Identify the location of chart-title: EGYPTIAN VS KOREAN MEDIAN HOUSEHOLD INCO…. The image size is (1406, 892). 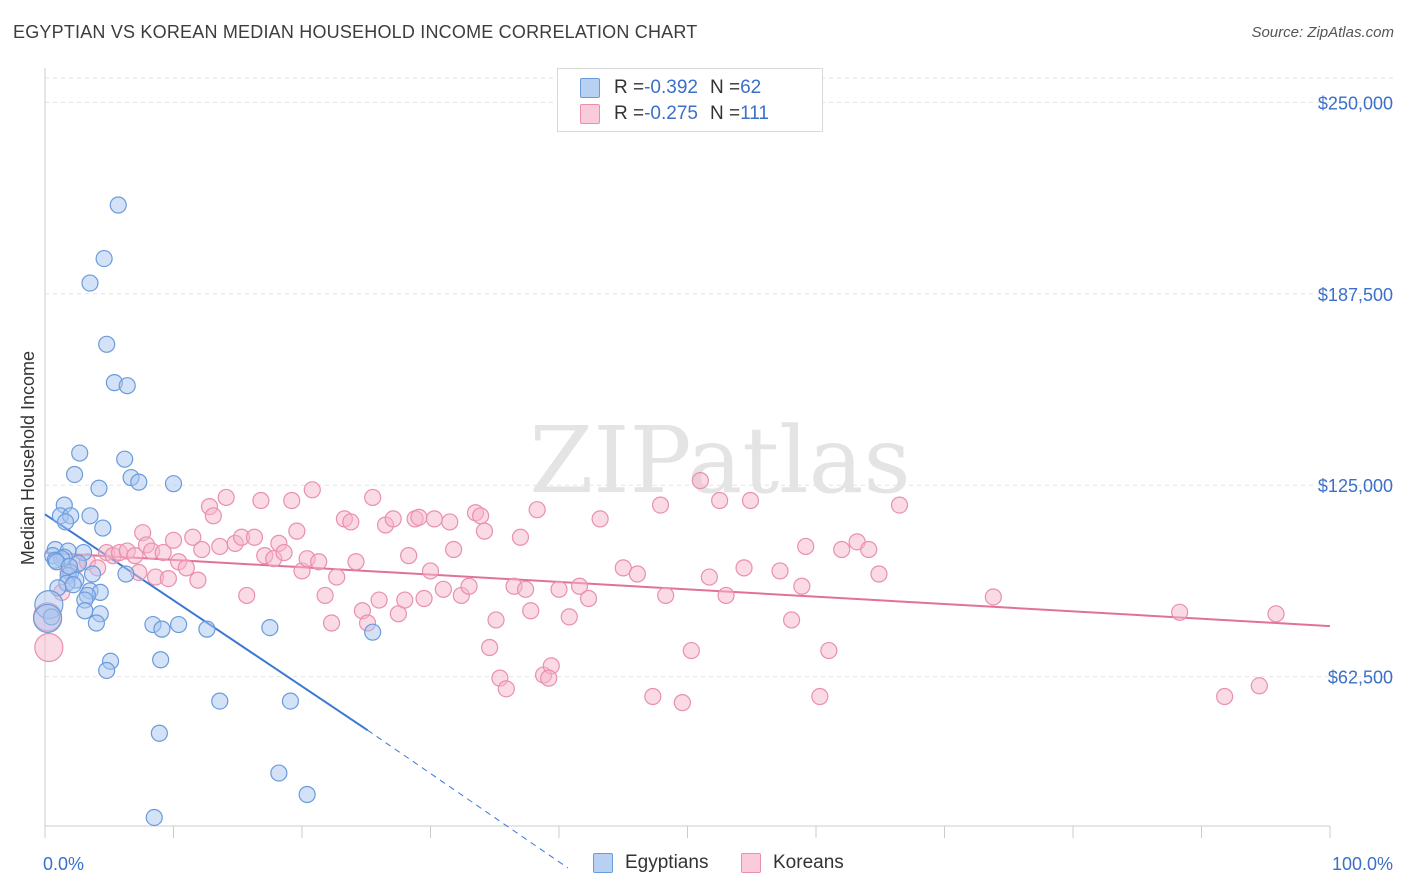
(355, 32).